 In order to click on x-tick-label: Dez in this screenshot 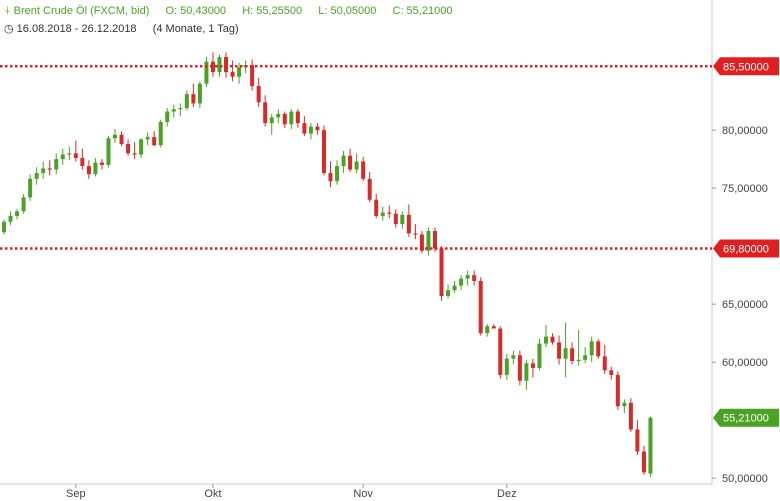, I will do `click(507, 494)`.